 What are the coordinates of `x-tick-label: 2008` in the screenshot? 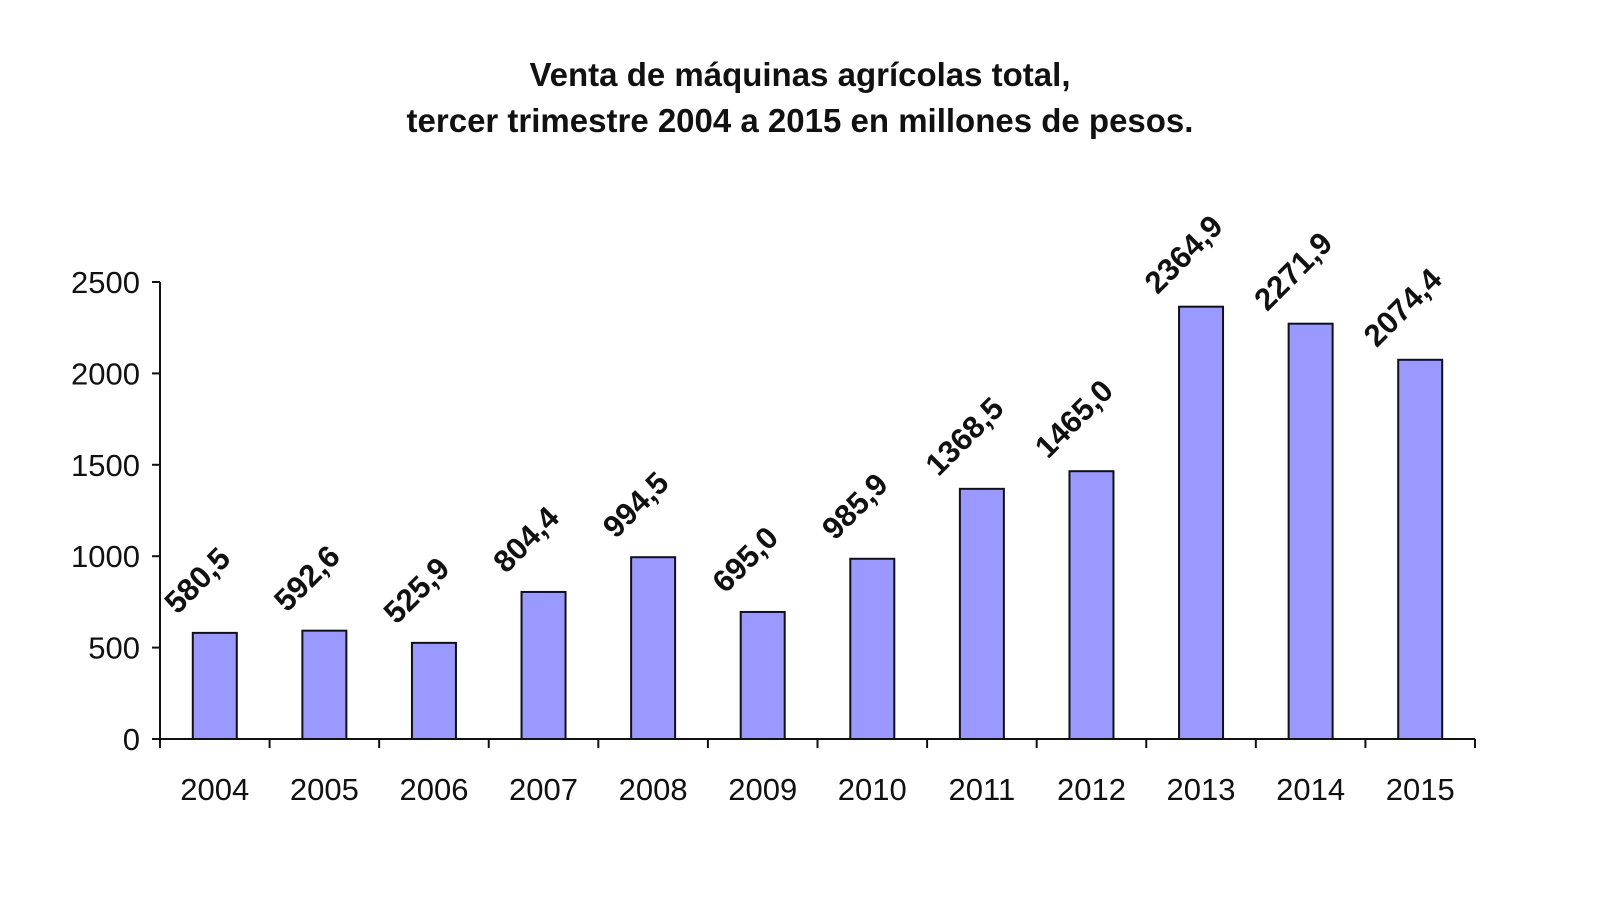 It's located at (653, 789).